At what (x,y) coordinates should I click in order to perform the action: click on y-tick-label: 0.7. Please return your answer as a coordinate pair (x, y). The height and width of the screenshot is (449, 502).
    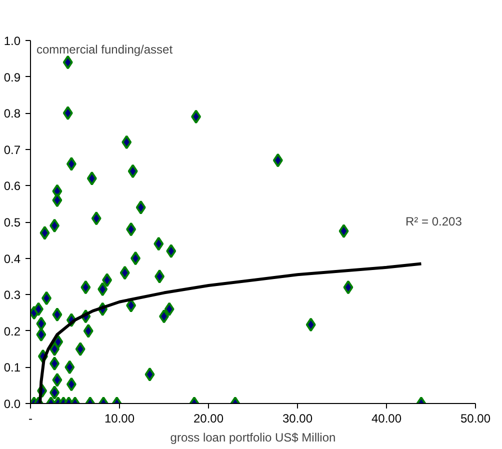
    Looking at the image, I should click on (12, 149).